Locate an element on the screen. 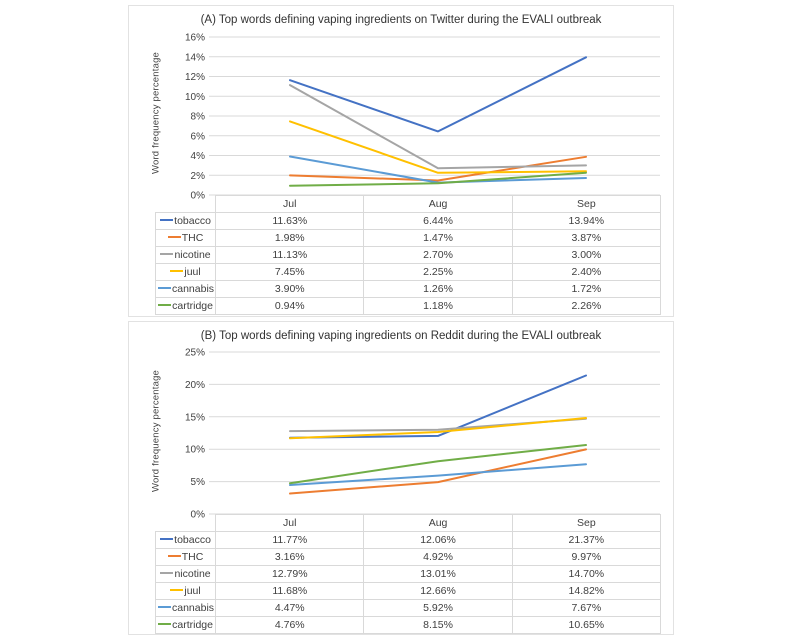 The height and width of the screenshot is (640, 800). y-tick-label: 16% is located at coordinates (195, 38).